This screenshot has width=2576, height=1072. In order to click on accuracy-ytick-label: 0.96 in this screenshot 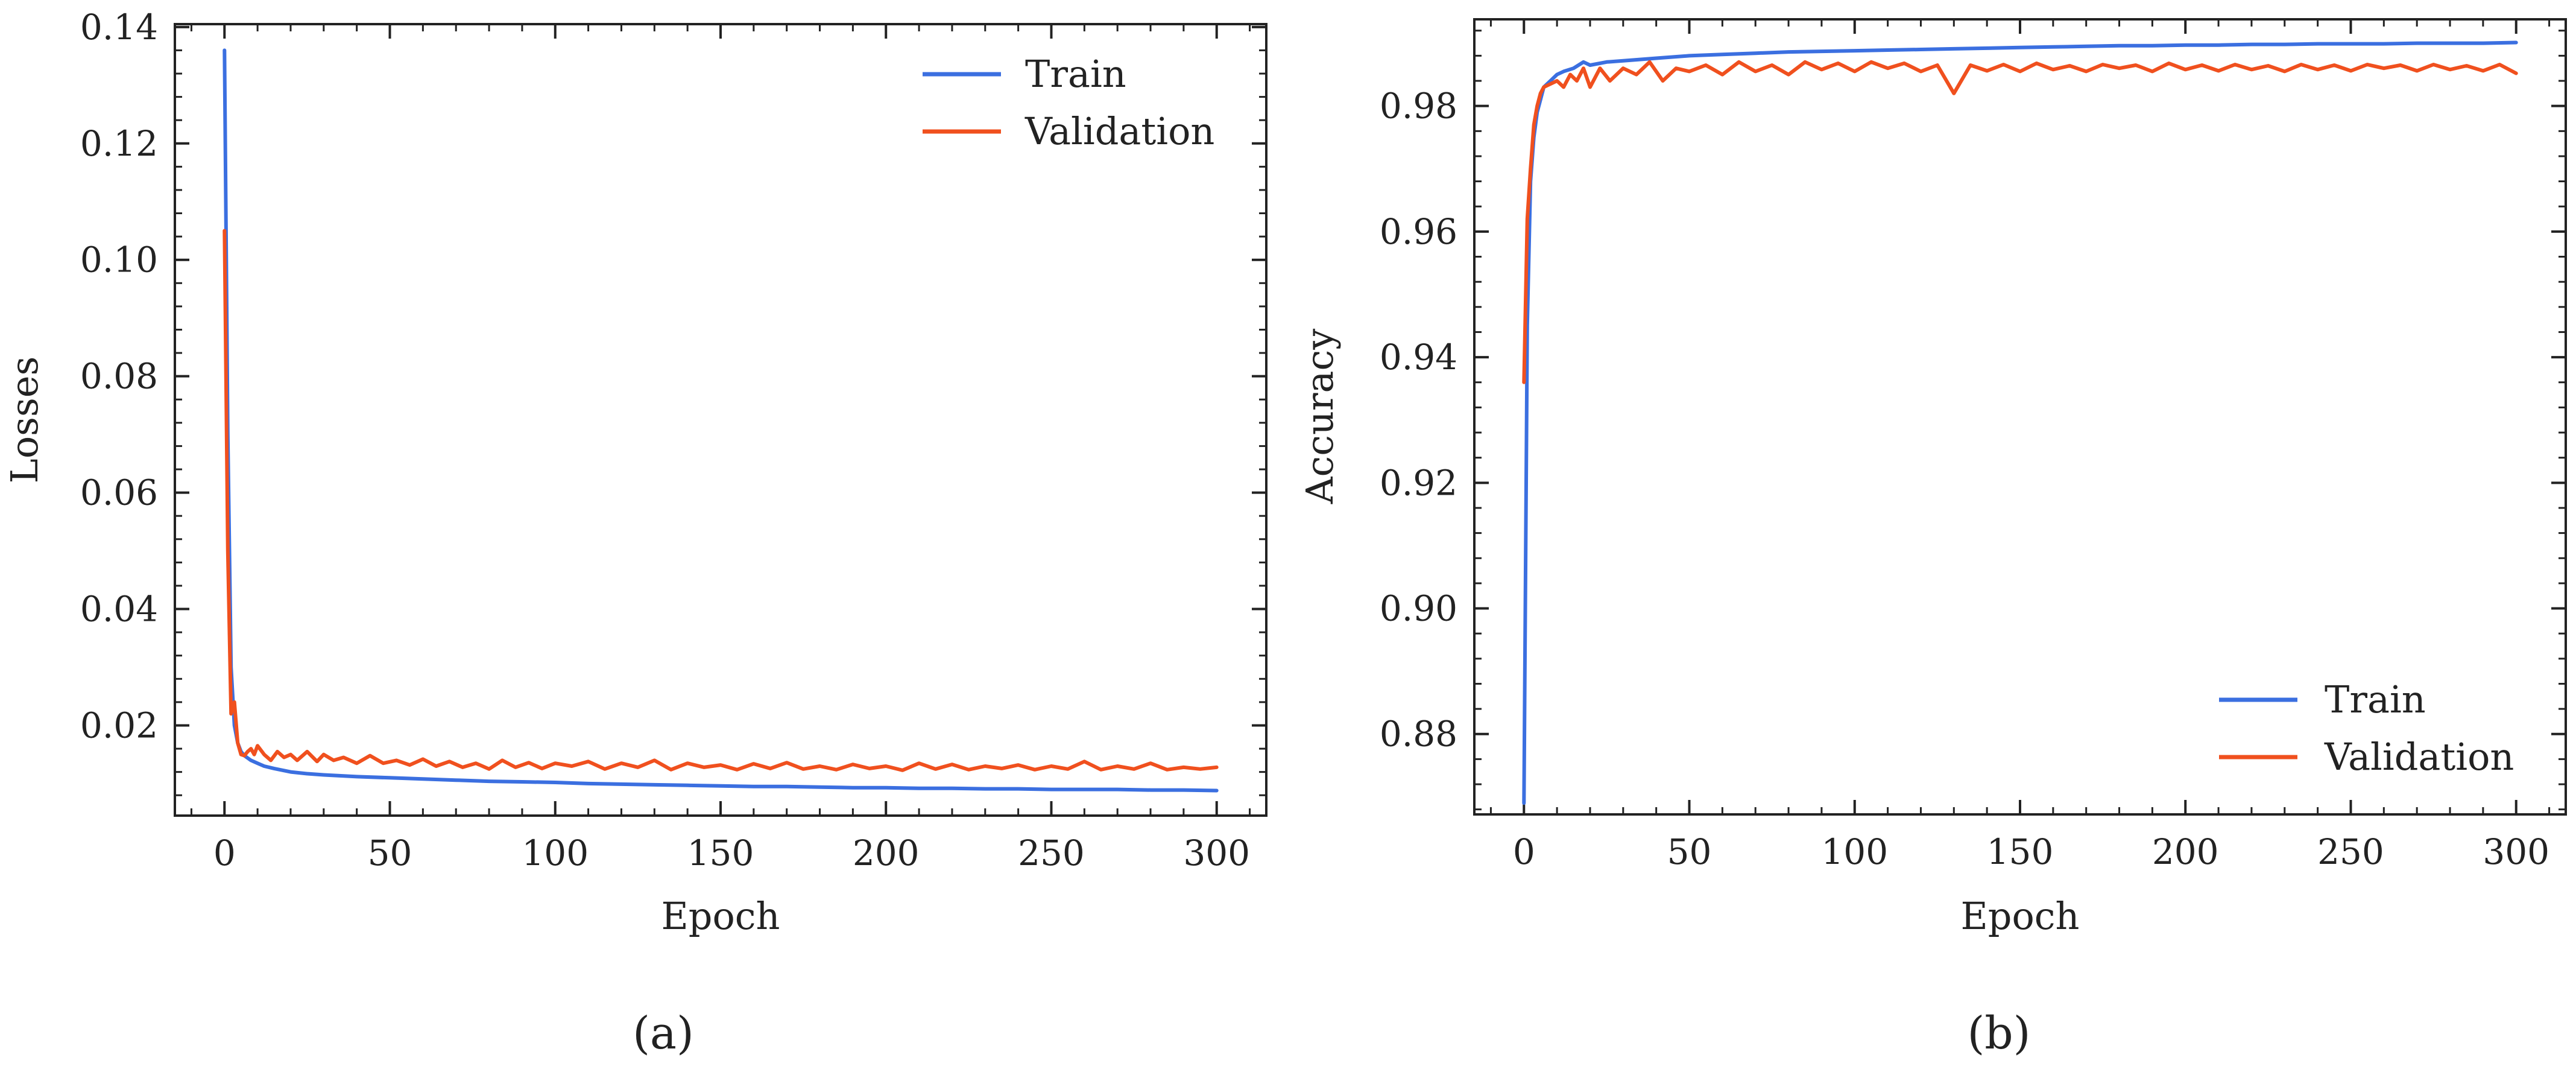, I will do `click(1418, 231)`.